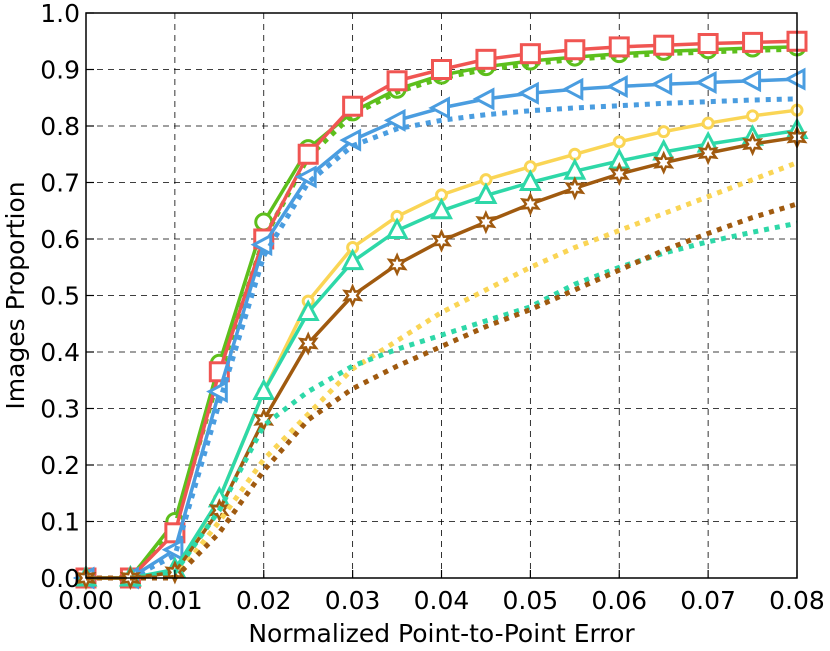  I want to click on y-tick-label: 0.9, so click(60, 70).